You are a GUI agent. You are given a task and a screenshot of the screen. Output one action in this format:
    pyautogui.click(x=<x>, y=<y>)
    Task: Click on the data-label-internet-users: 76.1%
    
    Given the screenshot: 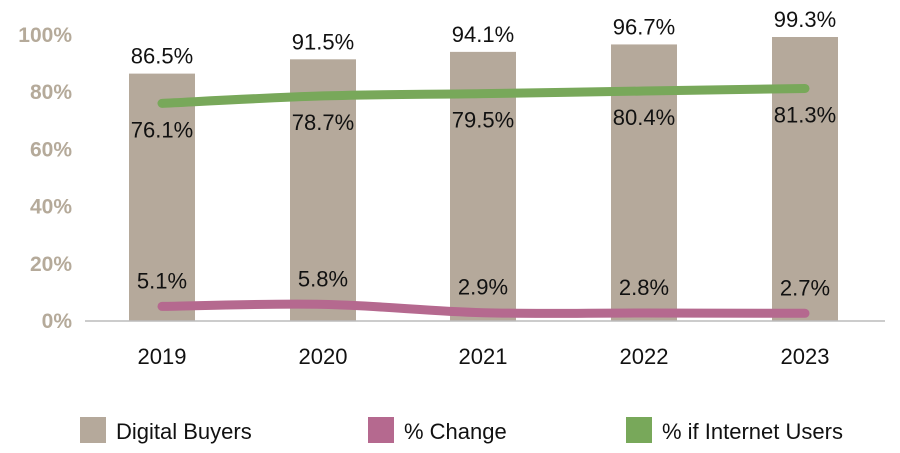 What is the action you would take?
    pyautogui.click(x=162, y=129)
    